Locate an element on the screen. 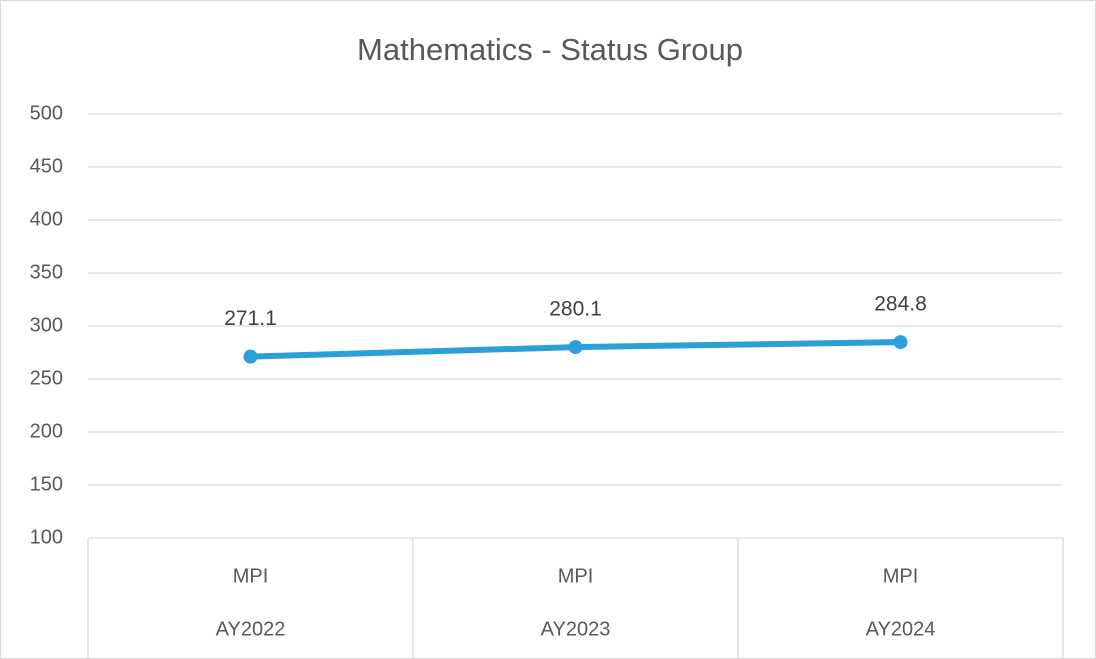  y-tick-label: 500 is located at coordinates (46, 113).